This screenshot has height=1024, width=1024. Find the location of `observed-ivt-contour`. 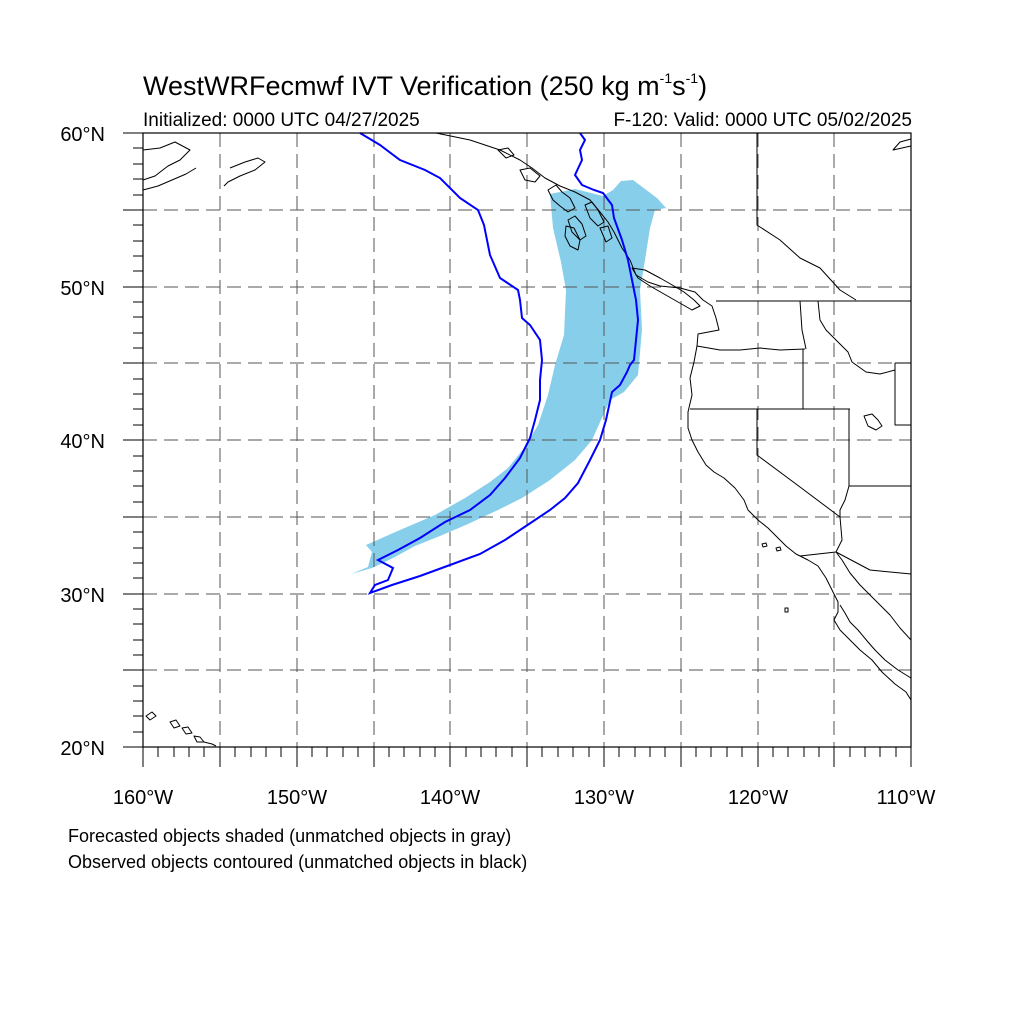

observed-ivt-contour is located at coordinates (499, 363).